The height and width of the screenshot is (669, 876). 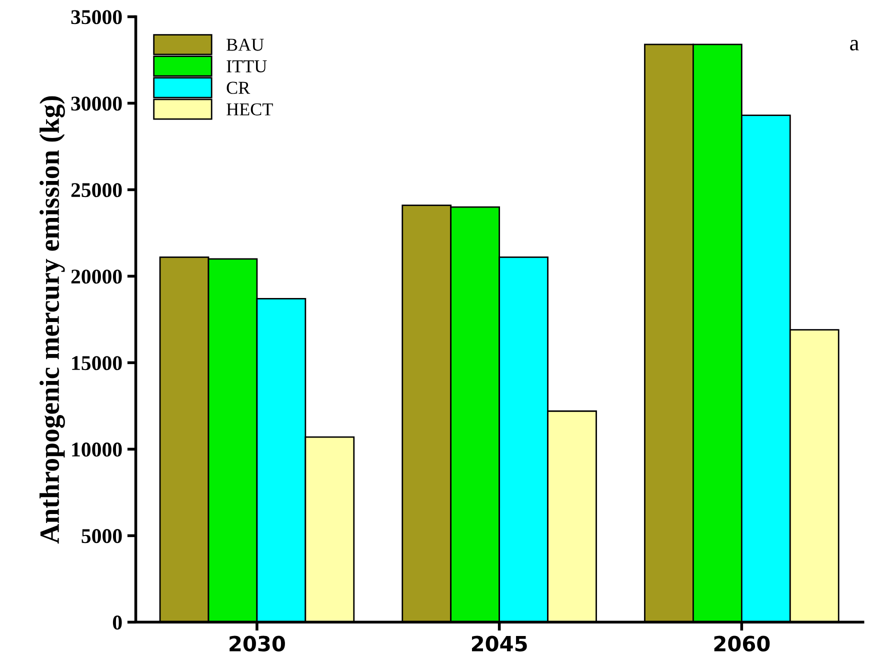 What do you see at coordinates (742, 644) in the screenshot?
I see `x-tick-label: 2060` at bounding box center [742, 644].